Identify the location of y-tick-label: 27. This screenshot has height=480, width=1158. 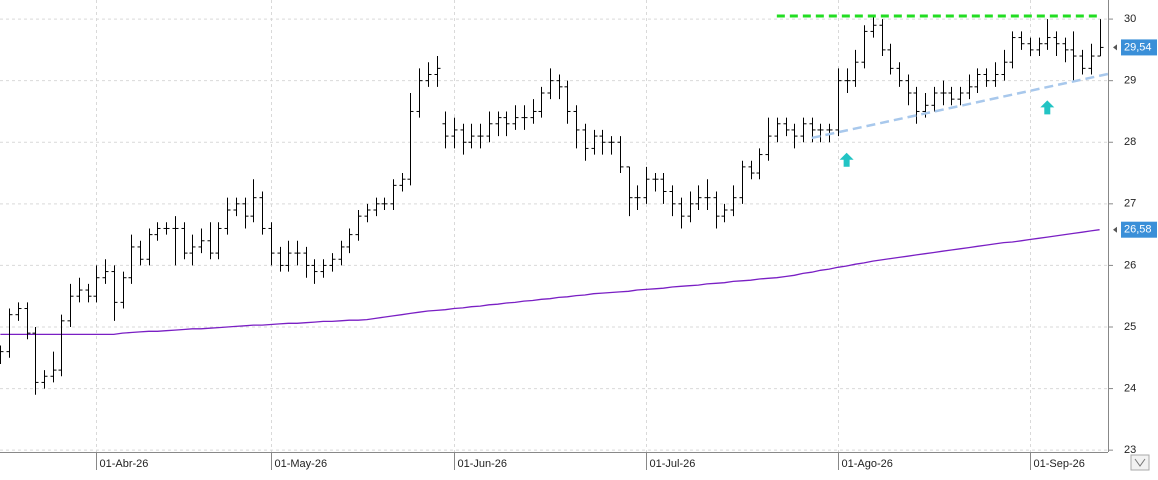
(1130, 204).